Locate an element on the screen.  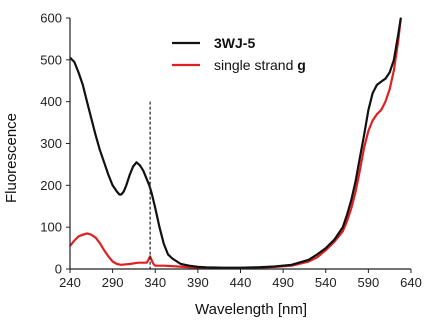
y-tick-label: 500 is located at coordinates (51, 59).